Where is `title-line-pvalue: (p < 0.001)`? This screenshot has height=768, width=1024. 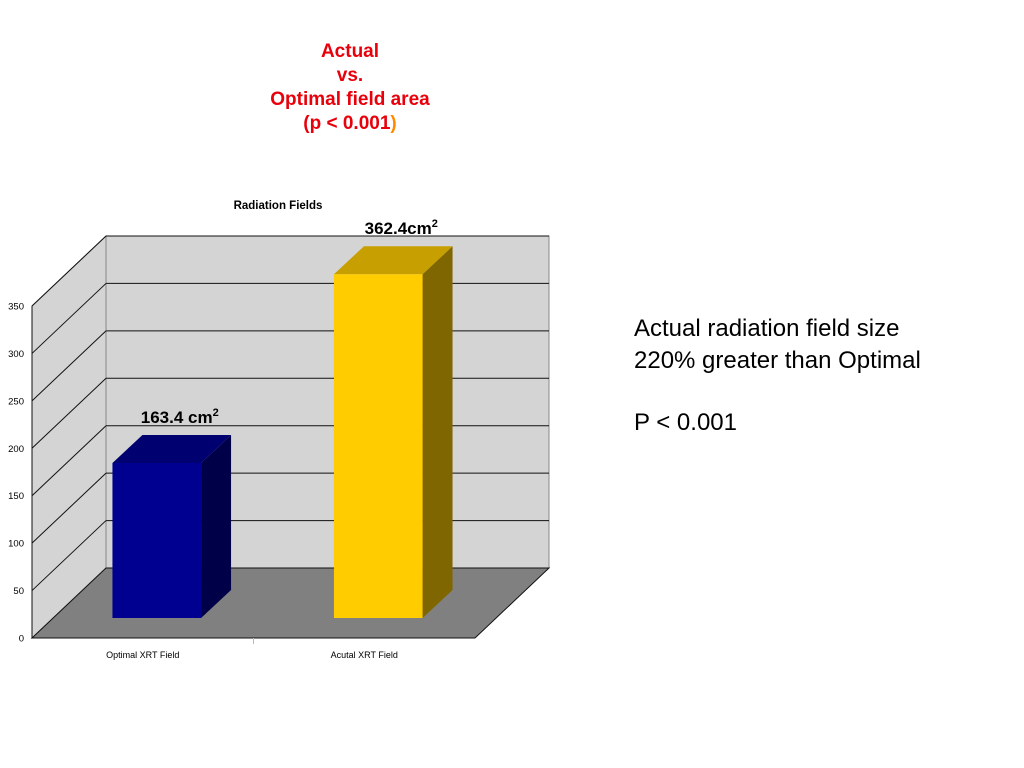 title-line-pvalue: (p < 0.001) is located at coordinates (350, 124).